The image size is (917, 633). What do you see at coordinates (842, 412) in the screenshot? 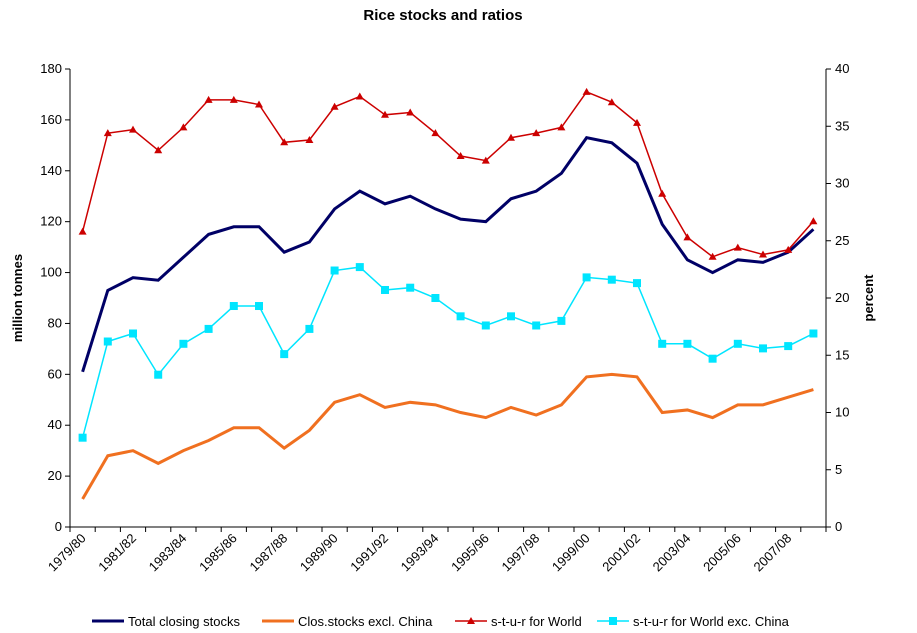
I see `y2-tick-label: 10` at bounding box center [842, 412].